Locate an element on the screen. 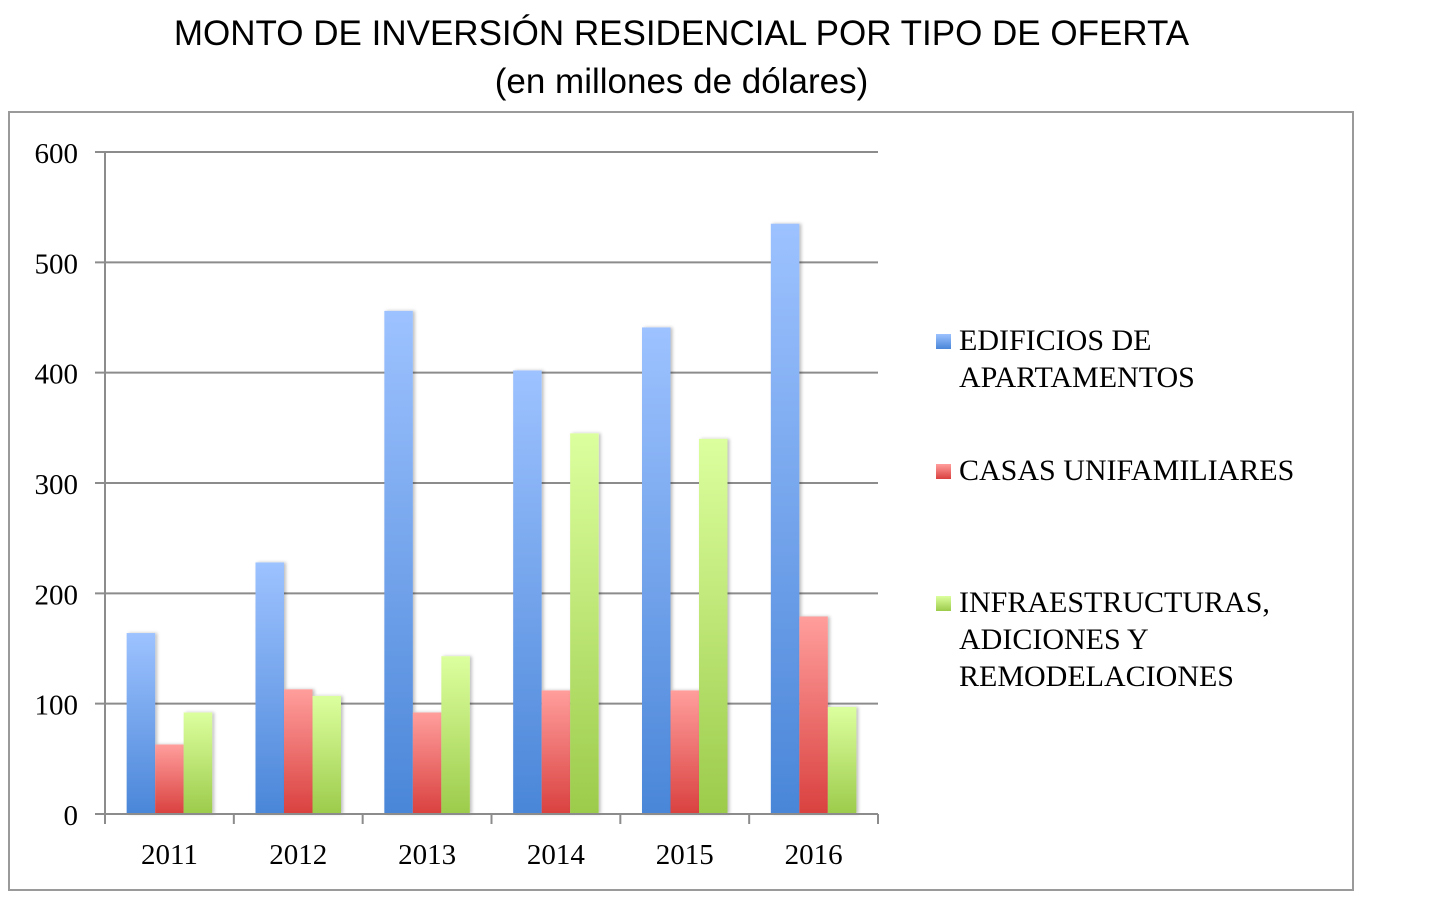  legend-swatch-green is located at coordinates (943, 603).